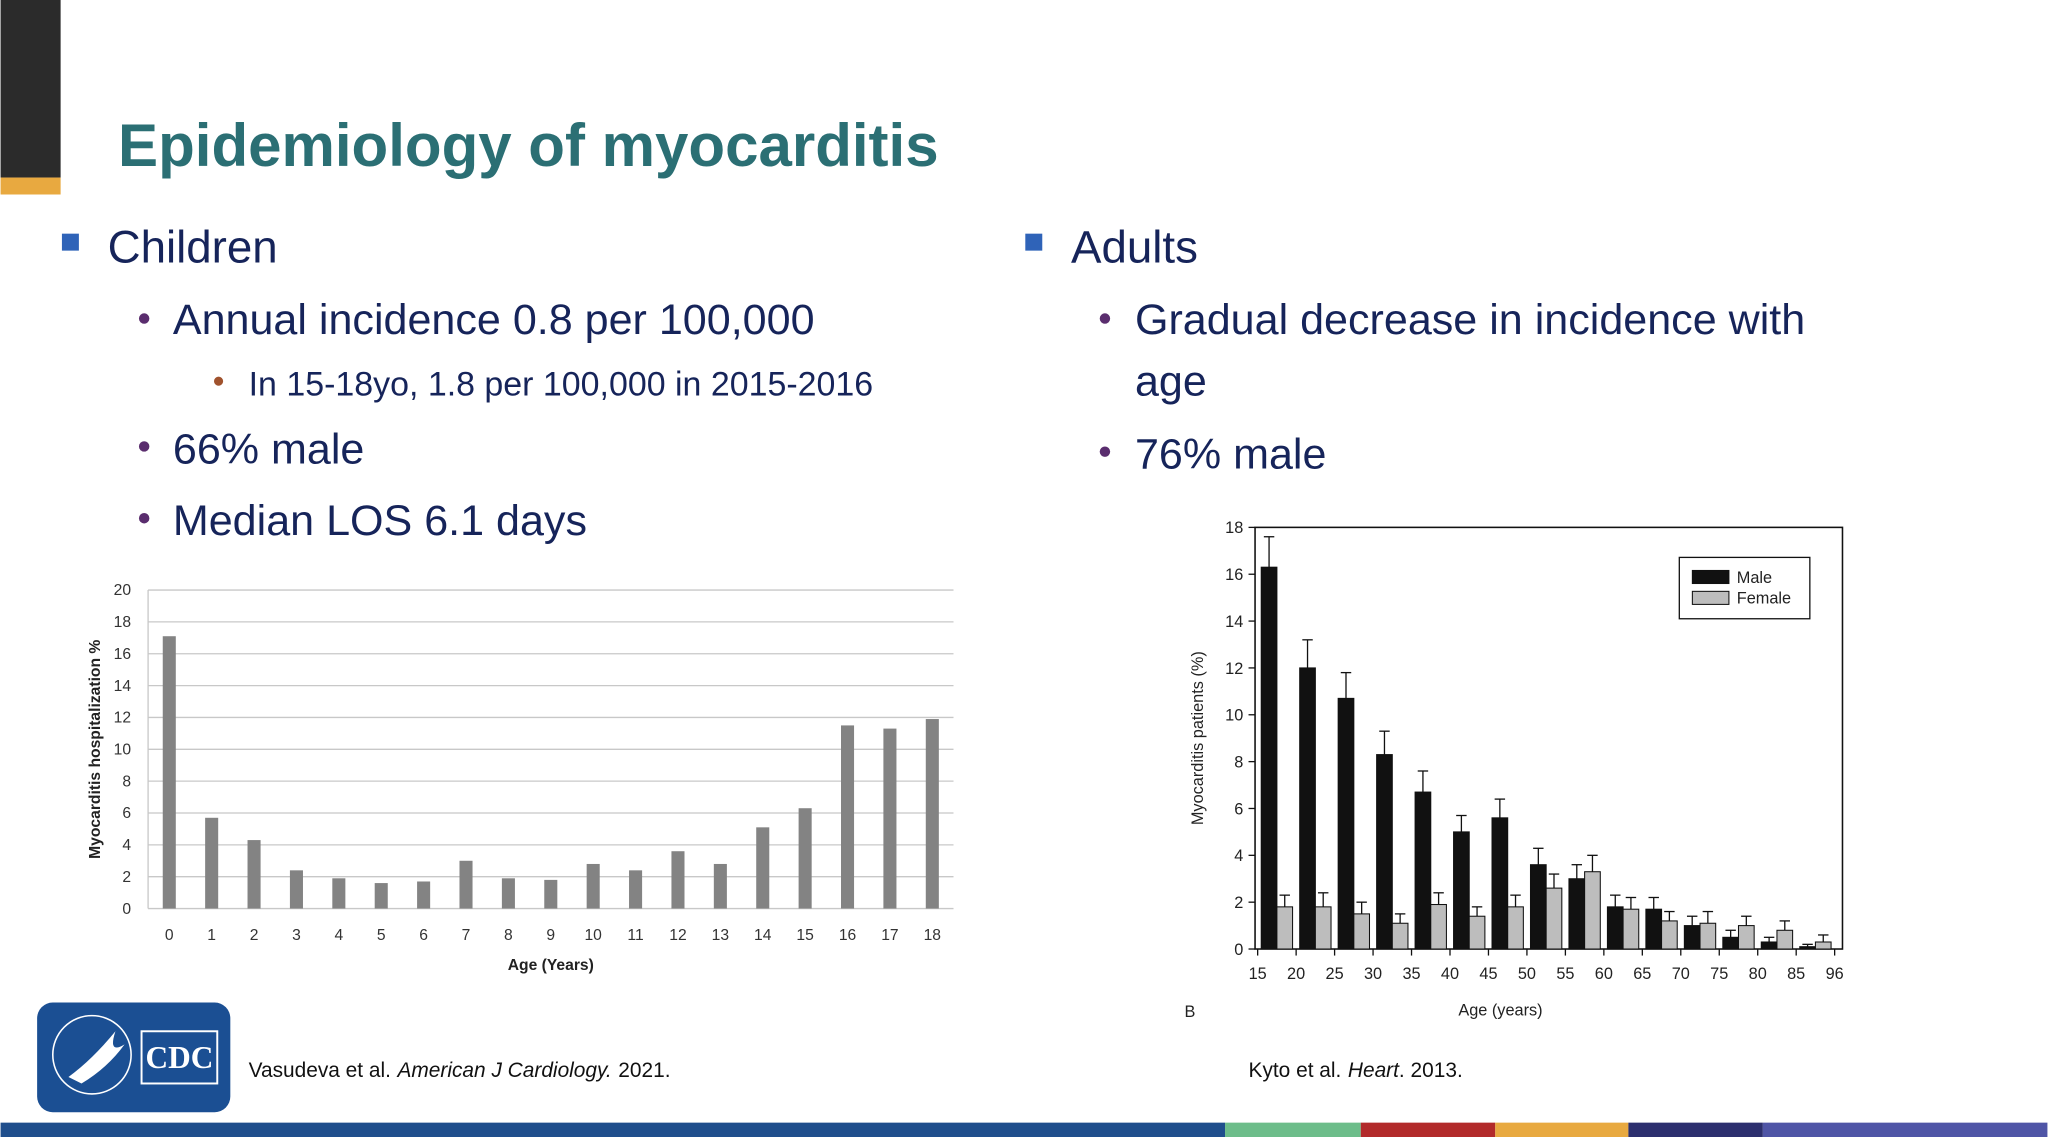 This screenshot has height=1137, width=2048. I want to click on x-tick-label: 4, so click(338, 935).